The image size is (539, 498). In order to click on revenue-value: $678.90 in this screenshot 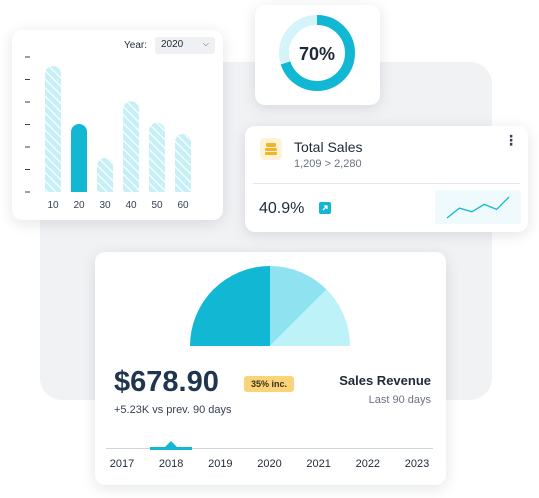, I will do `click(166, 382)`.